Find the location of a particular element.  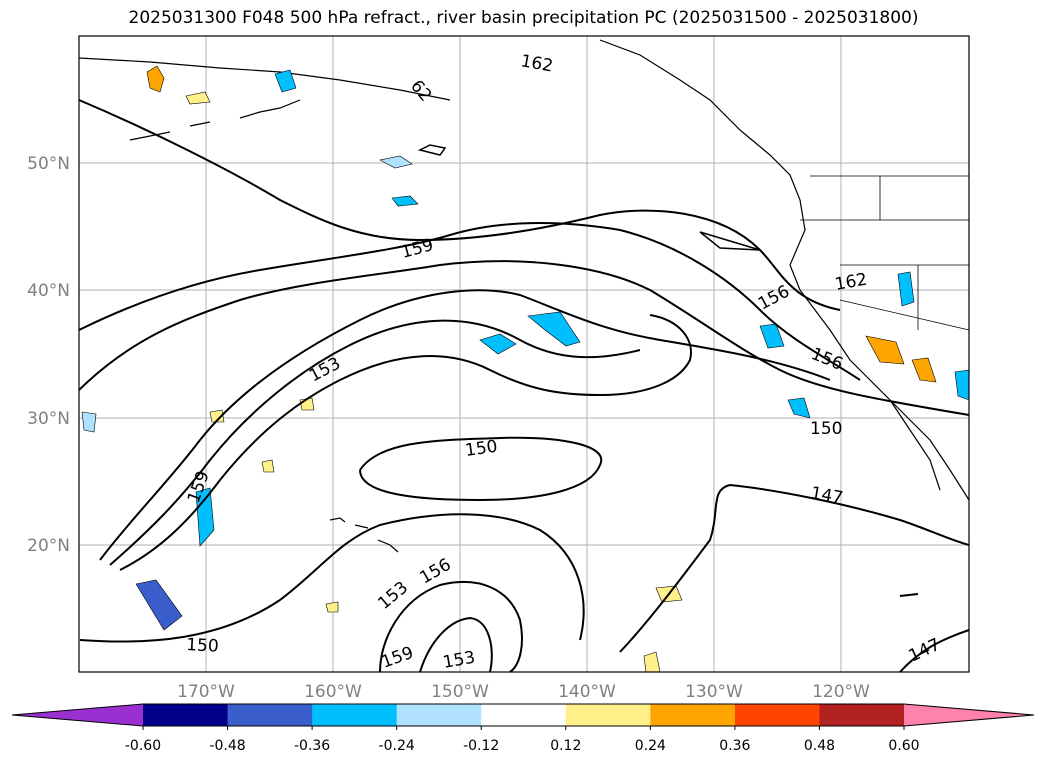

colorbar-tick-label: -0.60 is located at coordinates (143, 746).